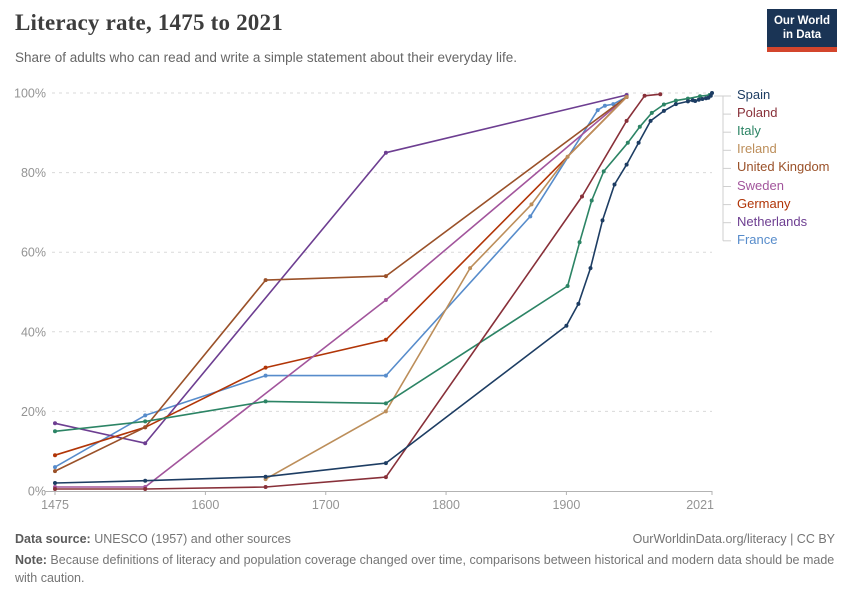 This screenshot has width=850, height=600. Describe the element at coordinates (757, 239) in the screenshot. I see `legend-label-france: France` at that location.